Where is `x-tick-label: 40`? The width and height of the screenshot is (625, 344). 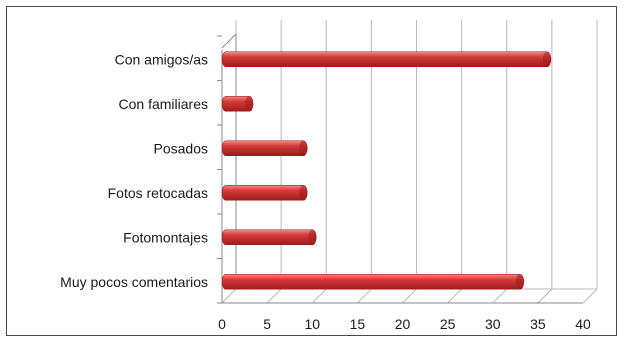 x-tick-label: 40 is located at coordinates (583, 324).